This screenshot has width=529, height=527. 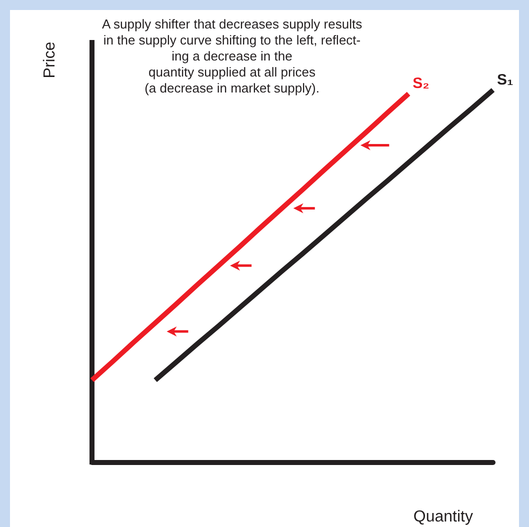 I want to click on y-axis-title: Price, so click(x=50, y=60).